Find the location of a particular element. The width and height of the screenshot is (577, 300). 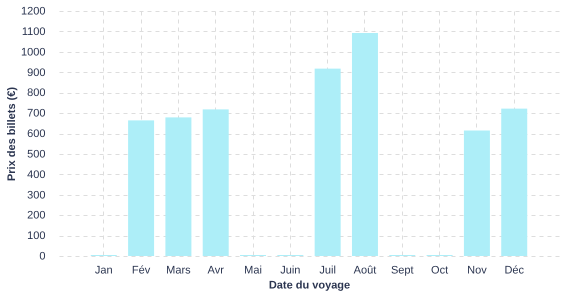

y-axis-title: Prix des billets (€) is located at coordinates (12, 134).